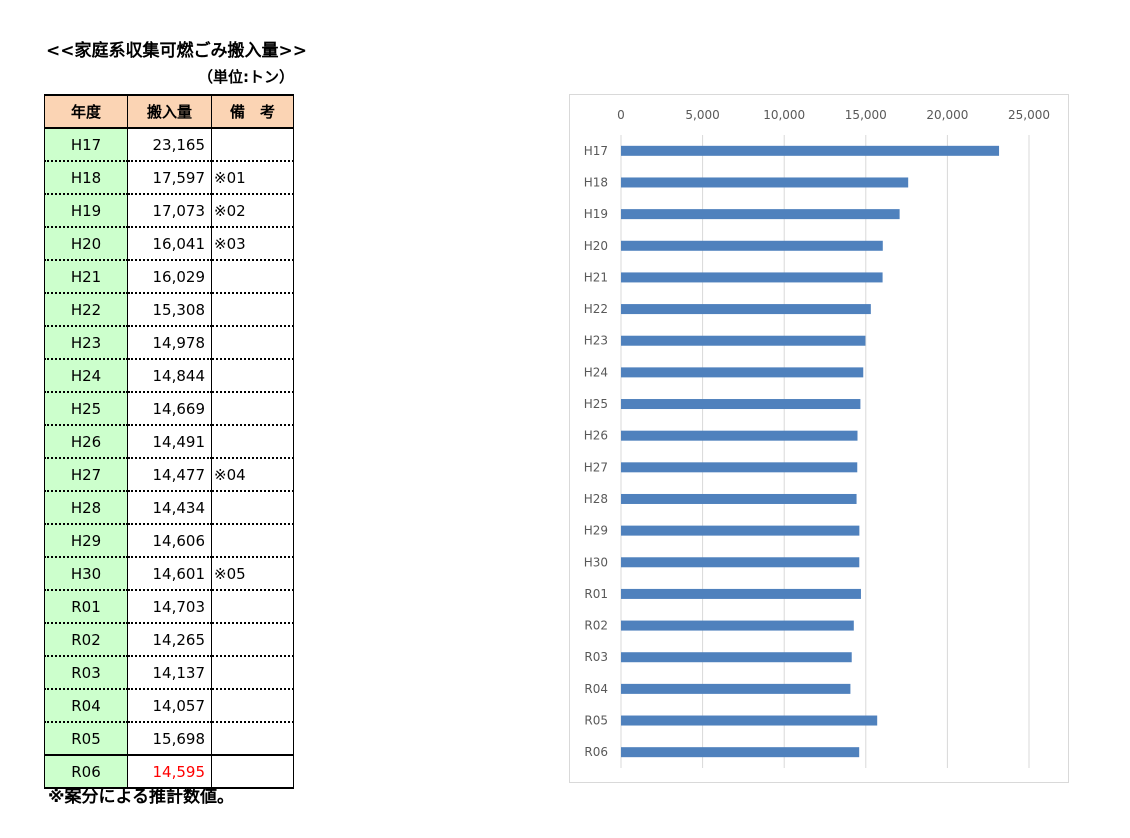  I want to click on y-category-label: H21, so click(596, 277).